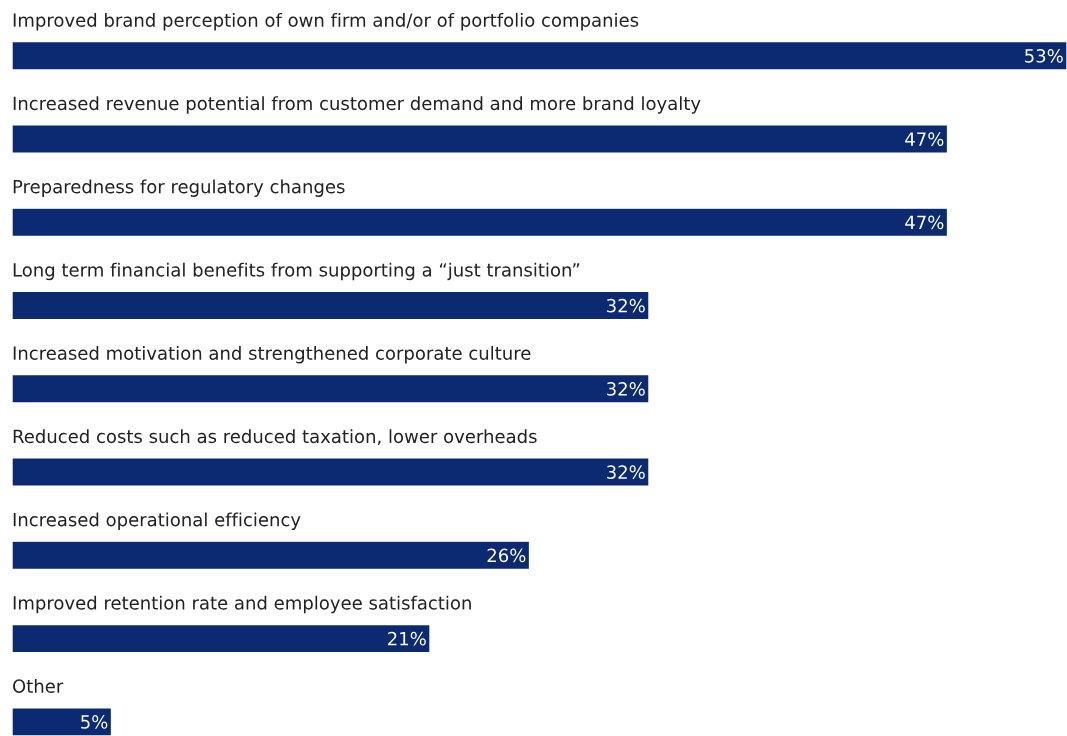 This screenshot has height=736, width=1067. What do you see at coordinates (506, 555) in the screenshot?
I see `data-label: 26%` at bounding box center [506, 555].